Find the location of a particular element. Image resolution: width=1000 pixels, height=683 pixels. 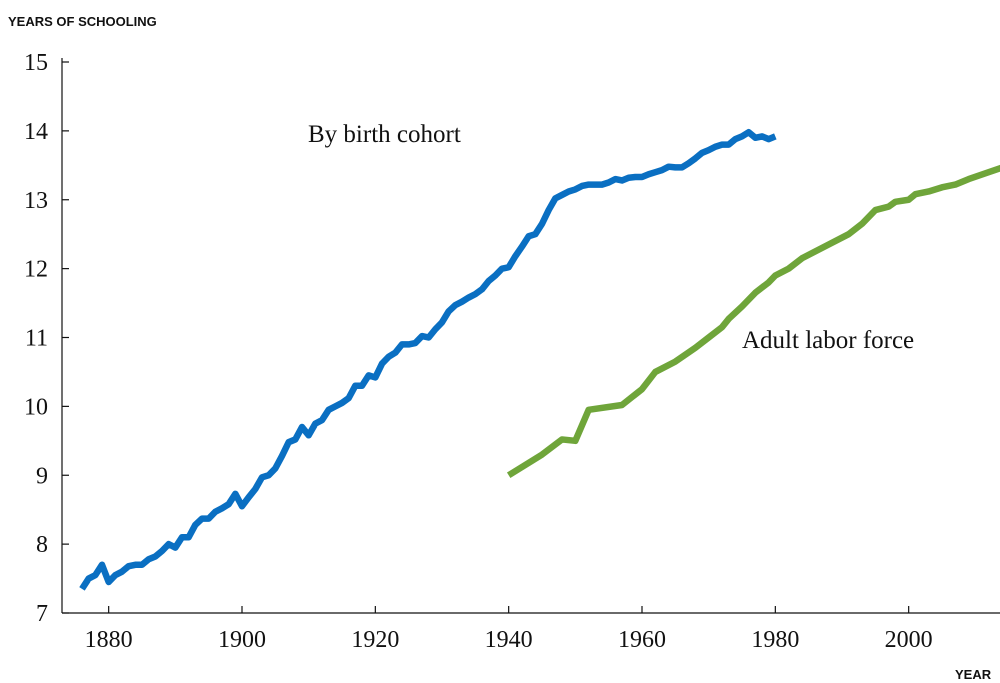

y-tick-label: 12 is located at coordinates (36, 270).